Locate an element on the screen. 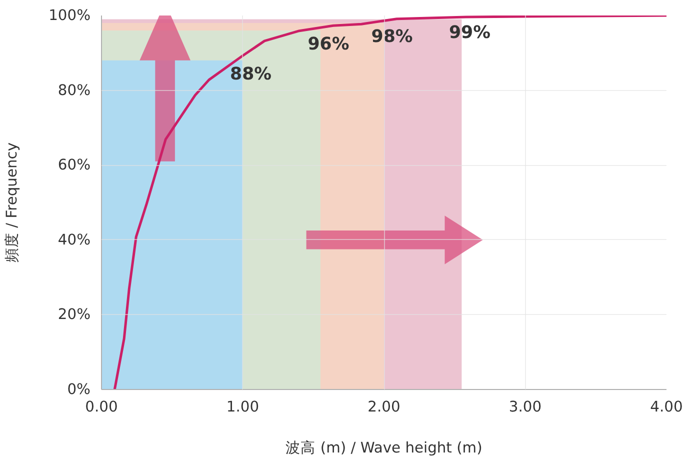 The image size is (692, 459). y-tick-label: 80% is located at coordinates (74, 90).